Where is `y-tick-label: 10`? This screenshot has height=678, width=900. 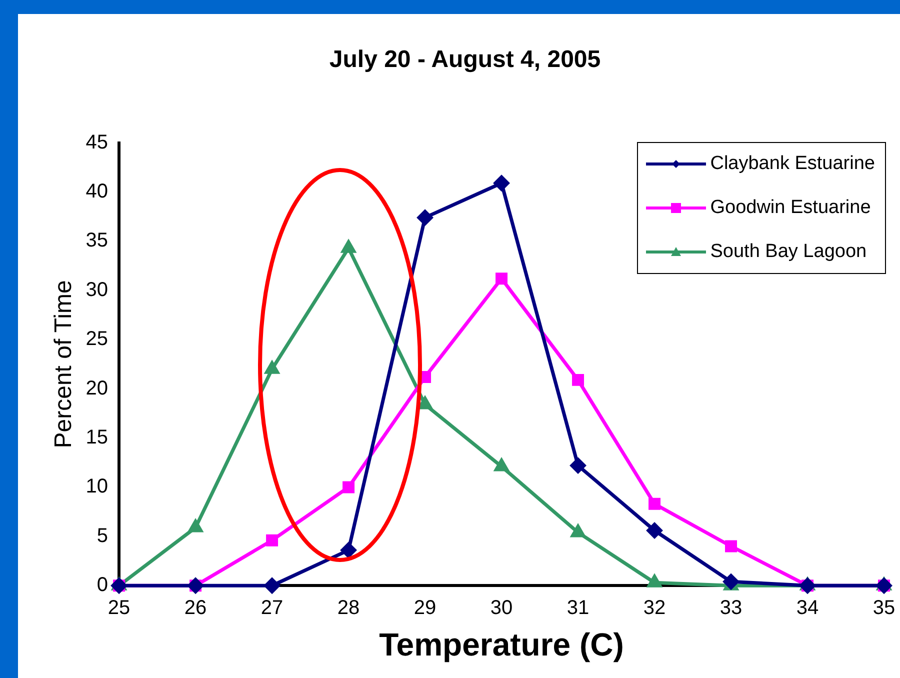 y-tick-label: 10 is located at coordinates (97, 487).